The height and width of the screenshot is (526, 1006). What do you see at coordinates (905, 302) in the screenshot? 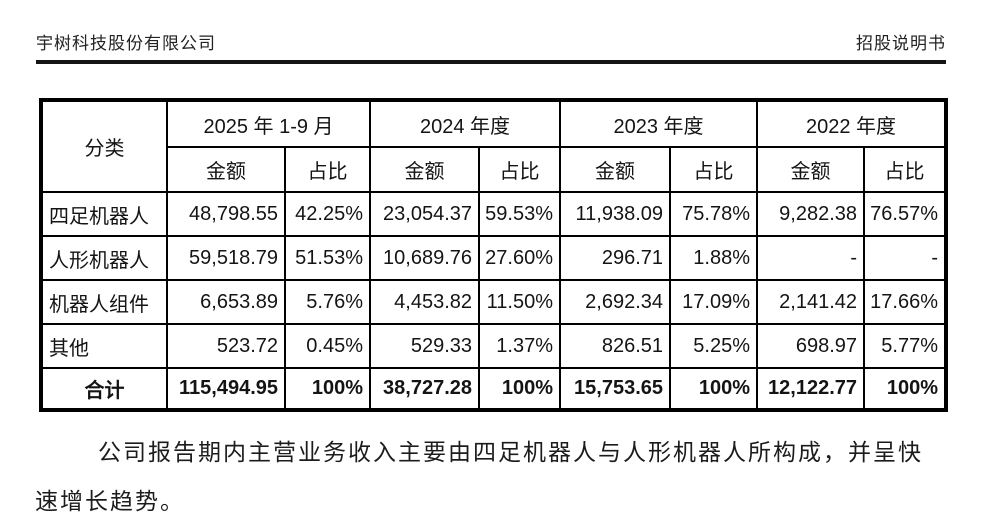
I see `table-cell: 17.66%` at bounding box center [905, 302].